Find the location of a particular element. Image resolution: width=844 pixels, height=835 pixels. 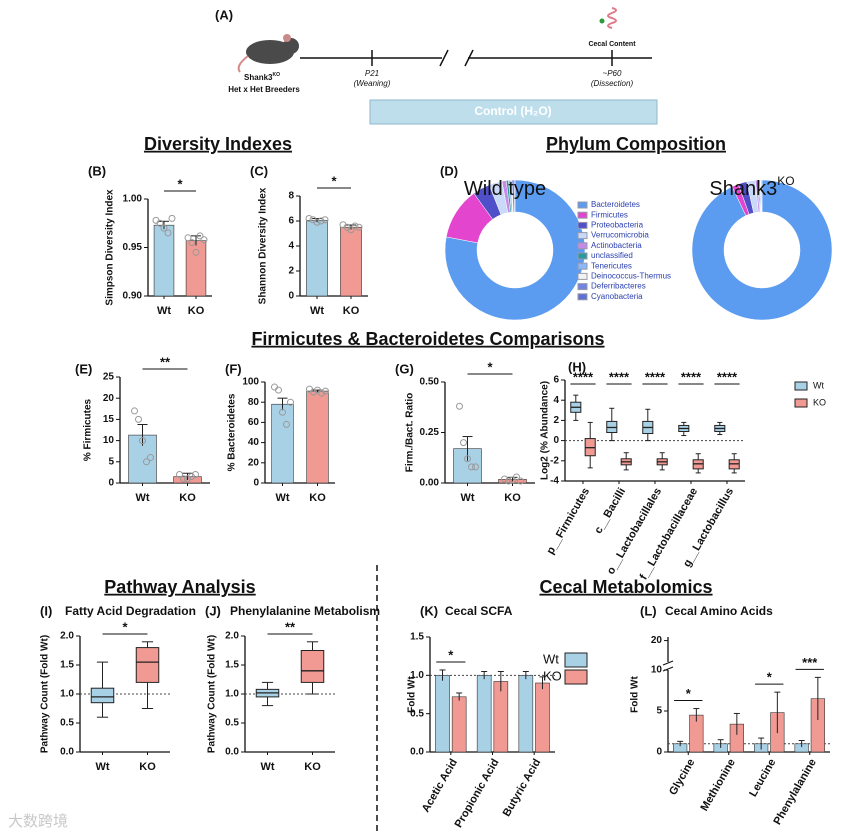

y-axis-label: Pathway Count (Fold Wt) is located at coordinates (45, 694).